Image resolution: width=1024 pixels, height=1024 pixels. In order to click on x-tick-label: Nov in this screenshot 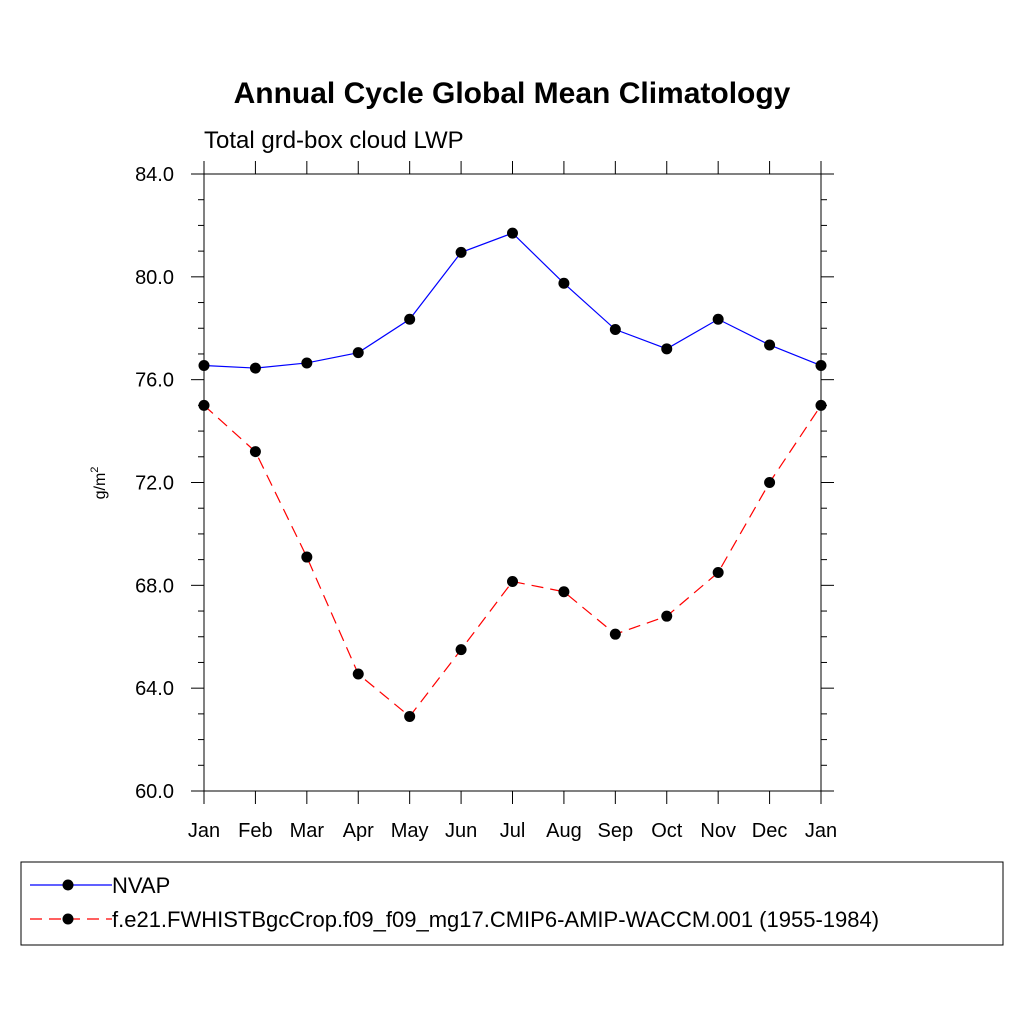, I will do `click(718, 831)`.